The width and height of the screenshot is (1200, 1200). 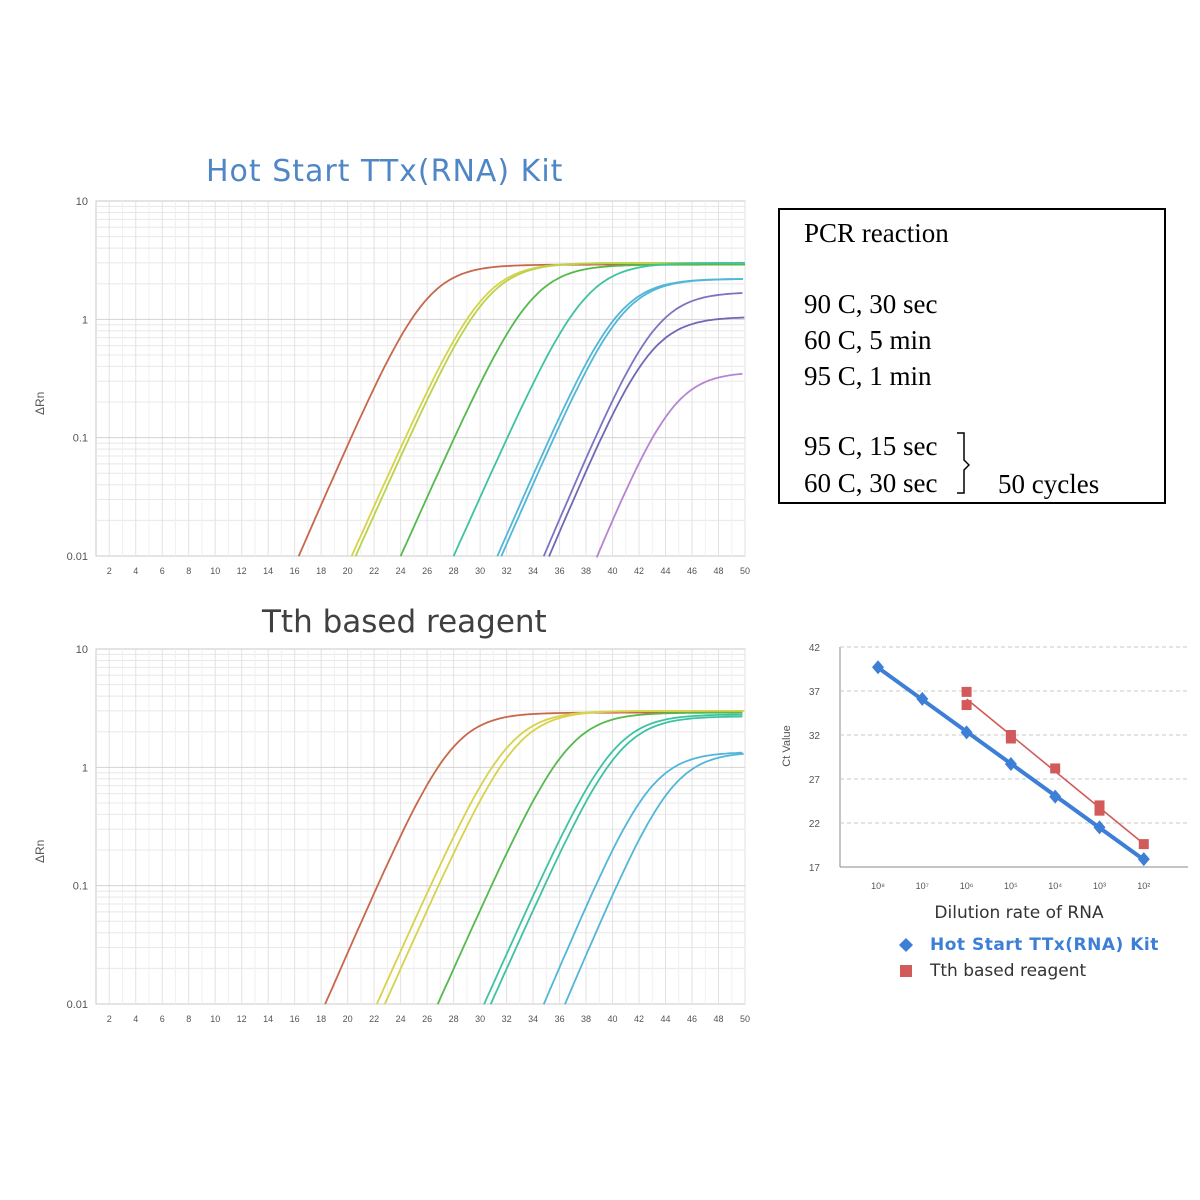 I want to click on amplification-chart-title-top: Hot Start TTx(RNA) Kit, so click(x=385, y=171).